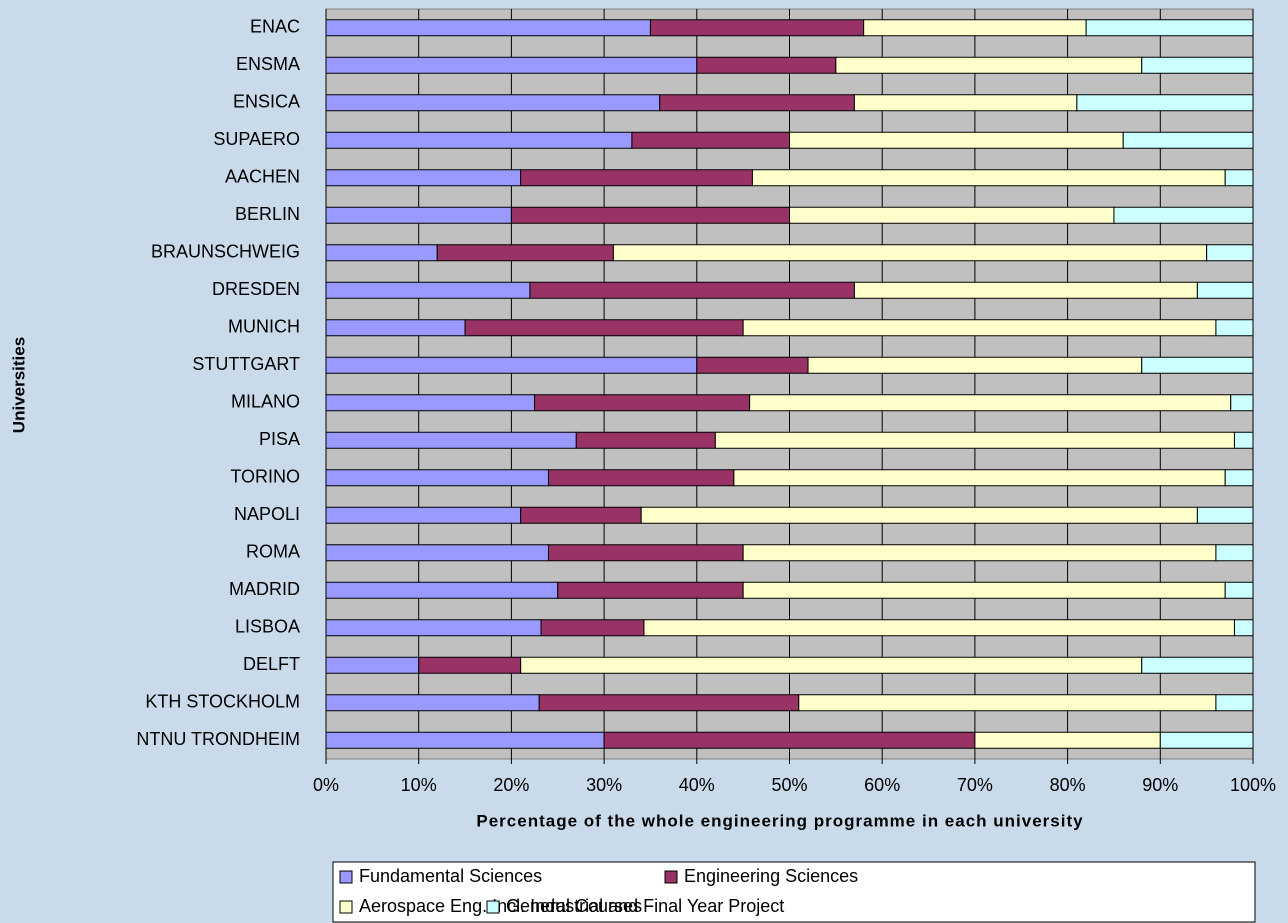  What do you see at coordinates (267, 214) in the screenshot?
I see `y-tick-label: BERLIN` at bounding box center [267, 214].